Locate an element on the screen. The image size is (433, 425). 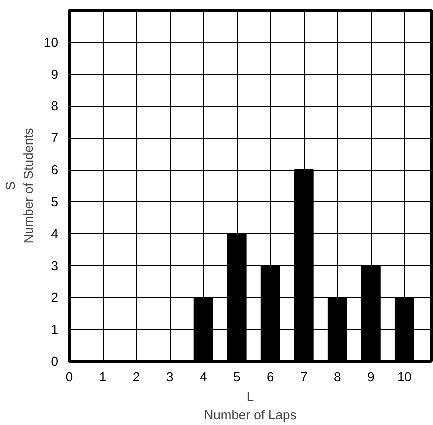
y-tick-label: 5 is located at coordinates (55, 202).